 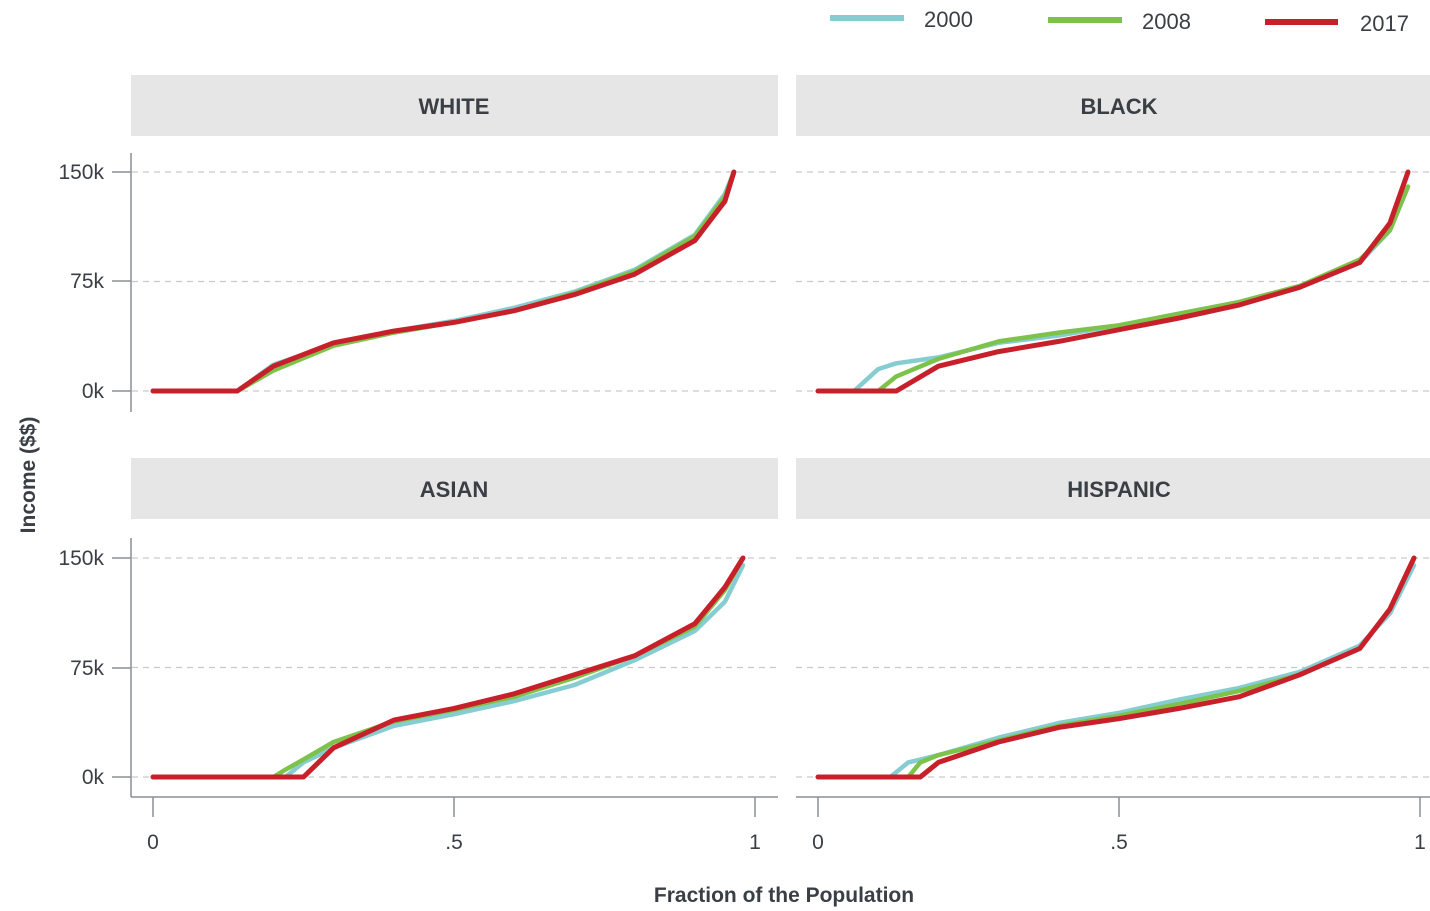 I want to click on legend-label-2000: 2000, so click(x=948, y=19).